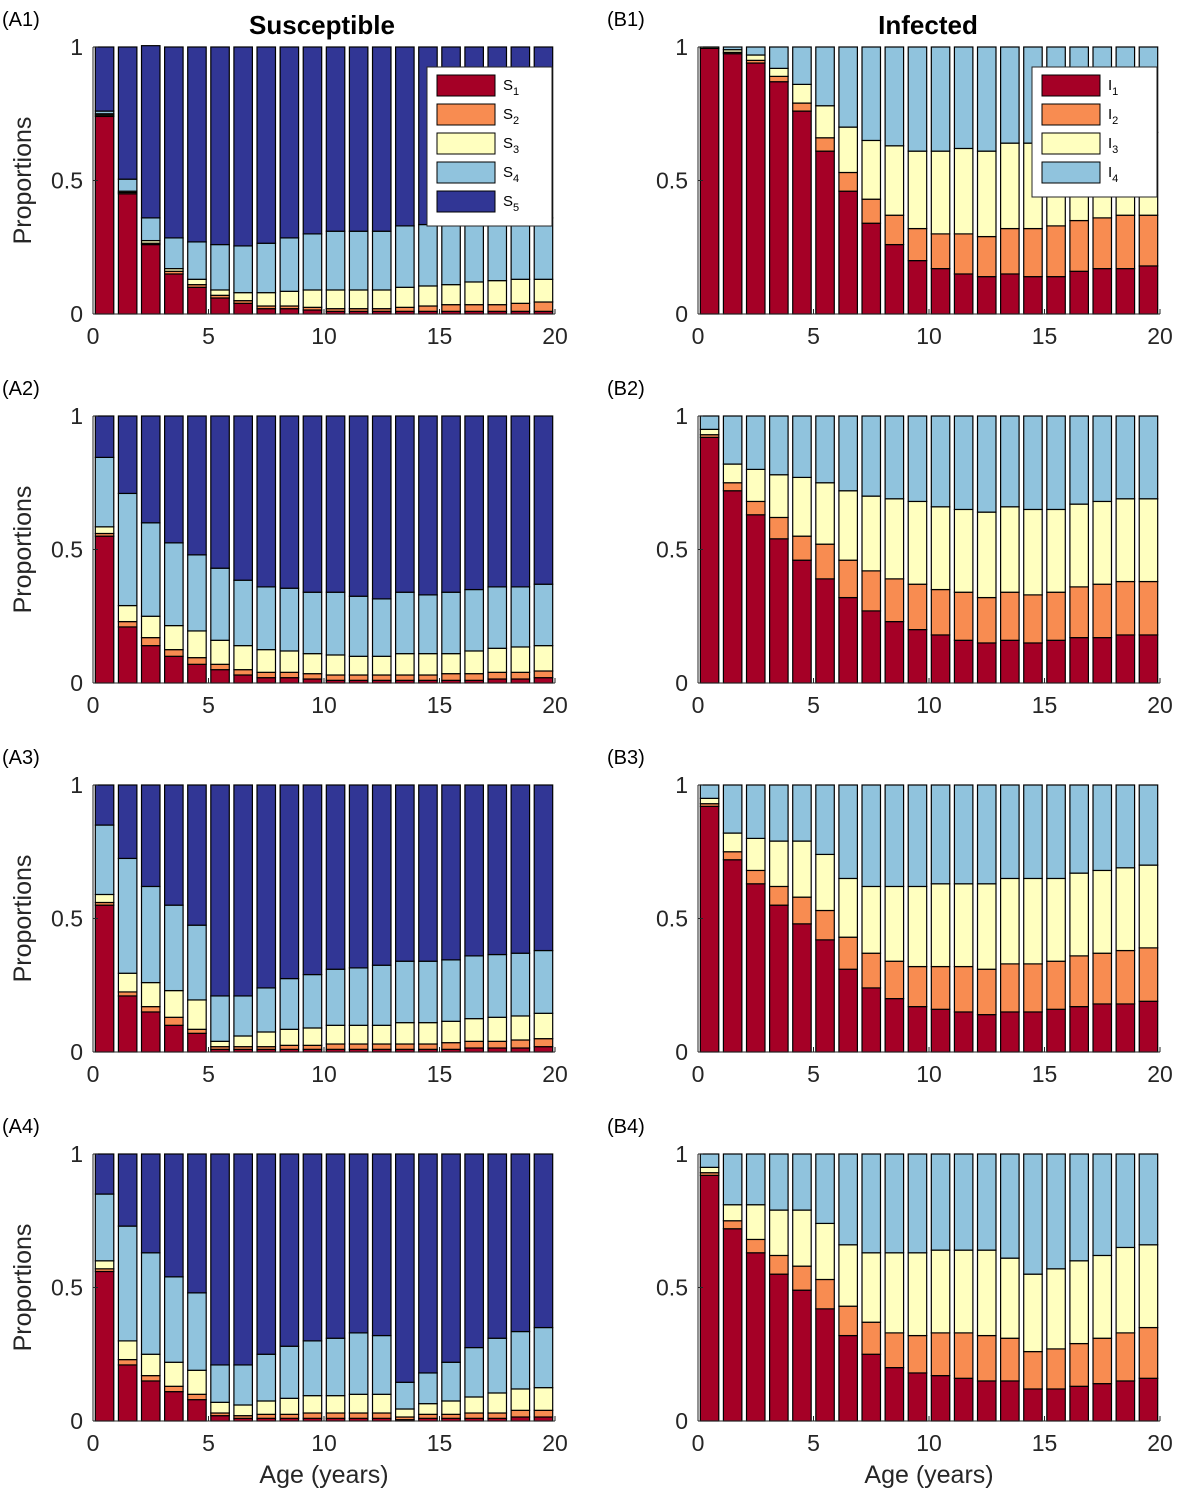 Image resolution: width=1177 pixels, height=1500 pixels. Describe the element at coordinates (76, 314) in the screenshot. I see `y-tick-label: 0` at that location.